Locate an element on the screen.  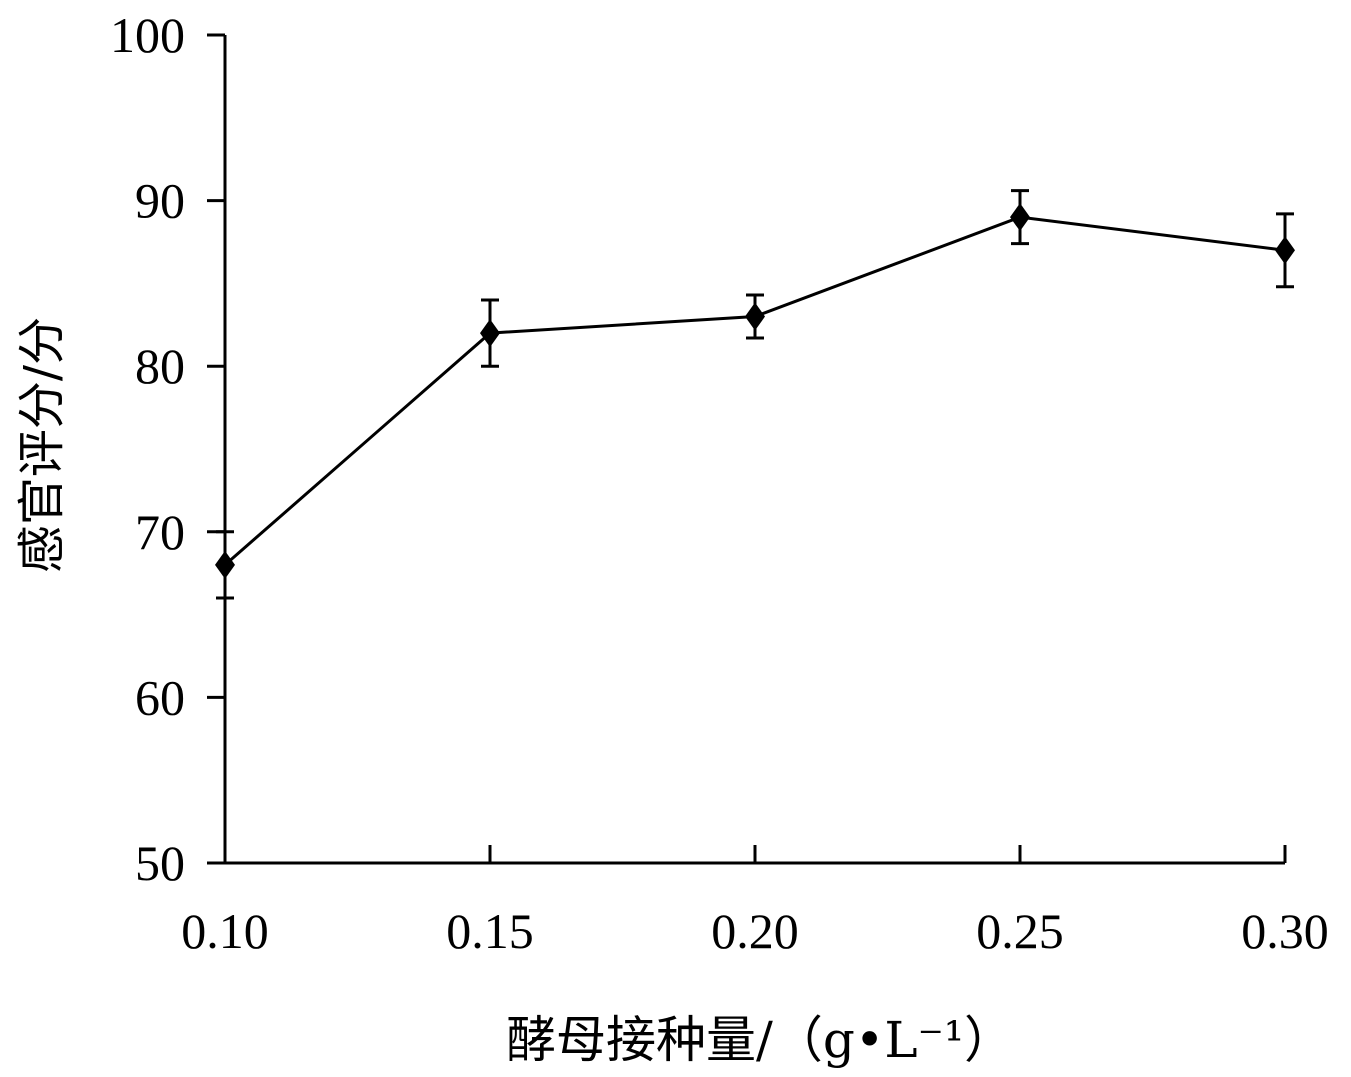
y-tick-label: 60 is located at coordinates (160, 697).